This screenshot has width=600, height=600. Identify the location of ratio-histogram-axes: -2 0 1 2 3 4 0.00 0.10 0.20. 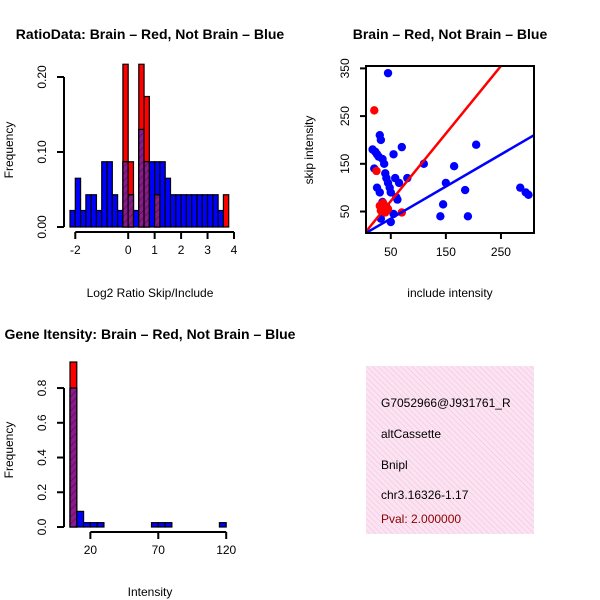
(136, 161).